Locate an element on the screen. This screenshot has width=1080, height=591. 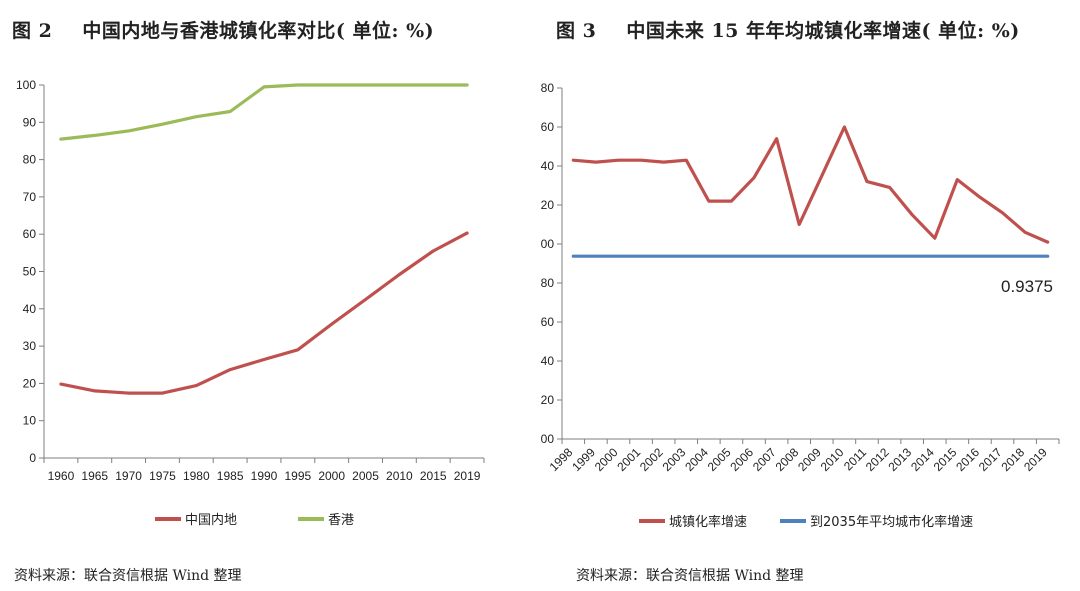
right-title-text: 中国未来 15 年年均城镇化率增速( 单位: %) is located at coordinates (823, 31).